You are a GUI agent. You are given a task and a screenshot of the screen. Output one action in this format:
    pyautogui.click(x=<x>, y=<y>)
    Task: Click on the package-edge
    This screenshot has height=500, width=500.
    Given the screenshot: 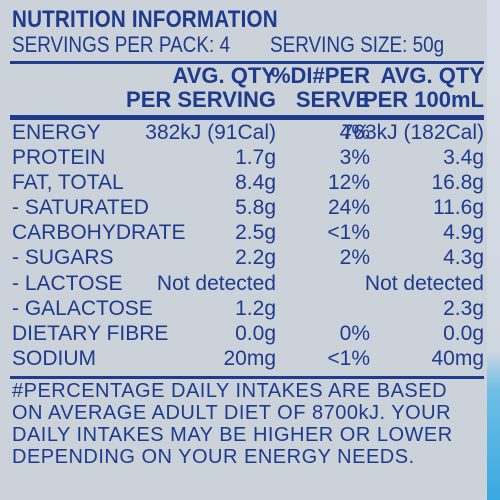 What is the action you would take?
    pyautogui.click(x=493, y=250)
    